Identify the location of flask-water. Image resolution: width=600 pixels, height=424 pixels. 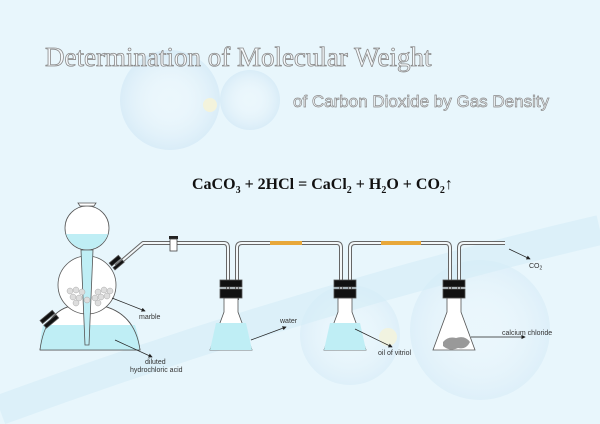
(231, 315).